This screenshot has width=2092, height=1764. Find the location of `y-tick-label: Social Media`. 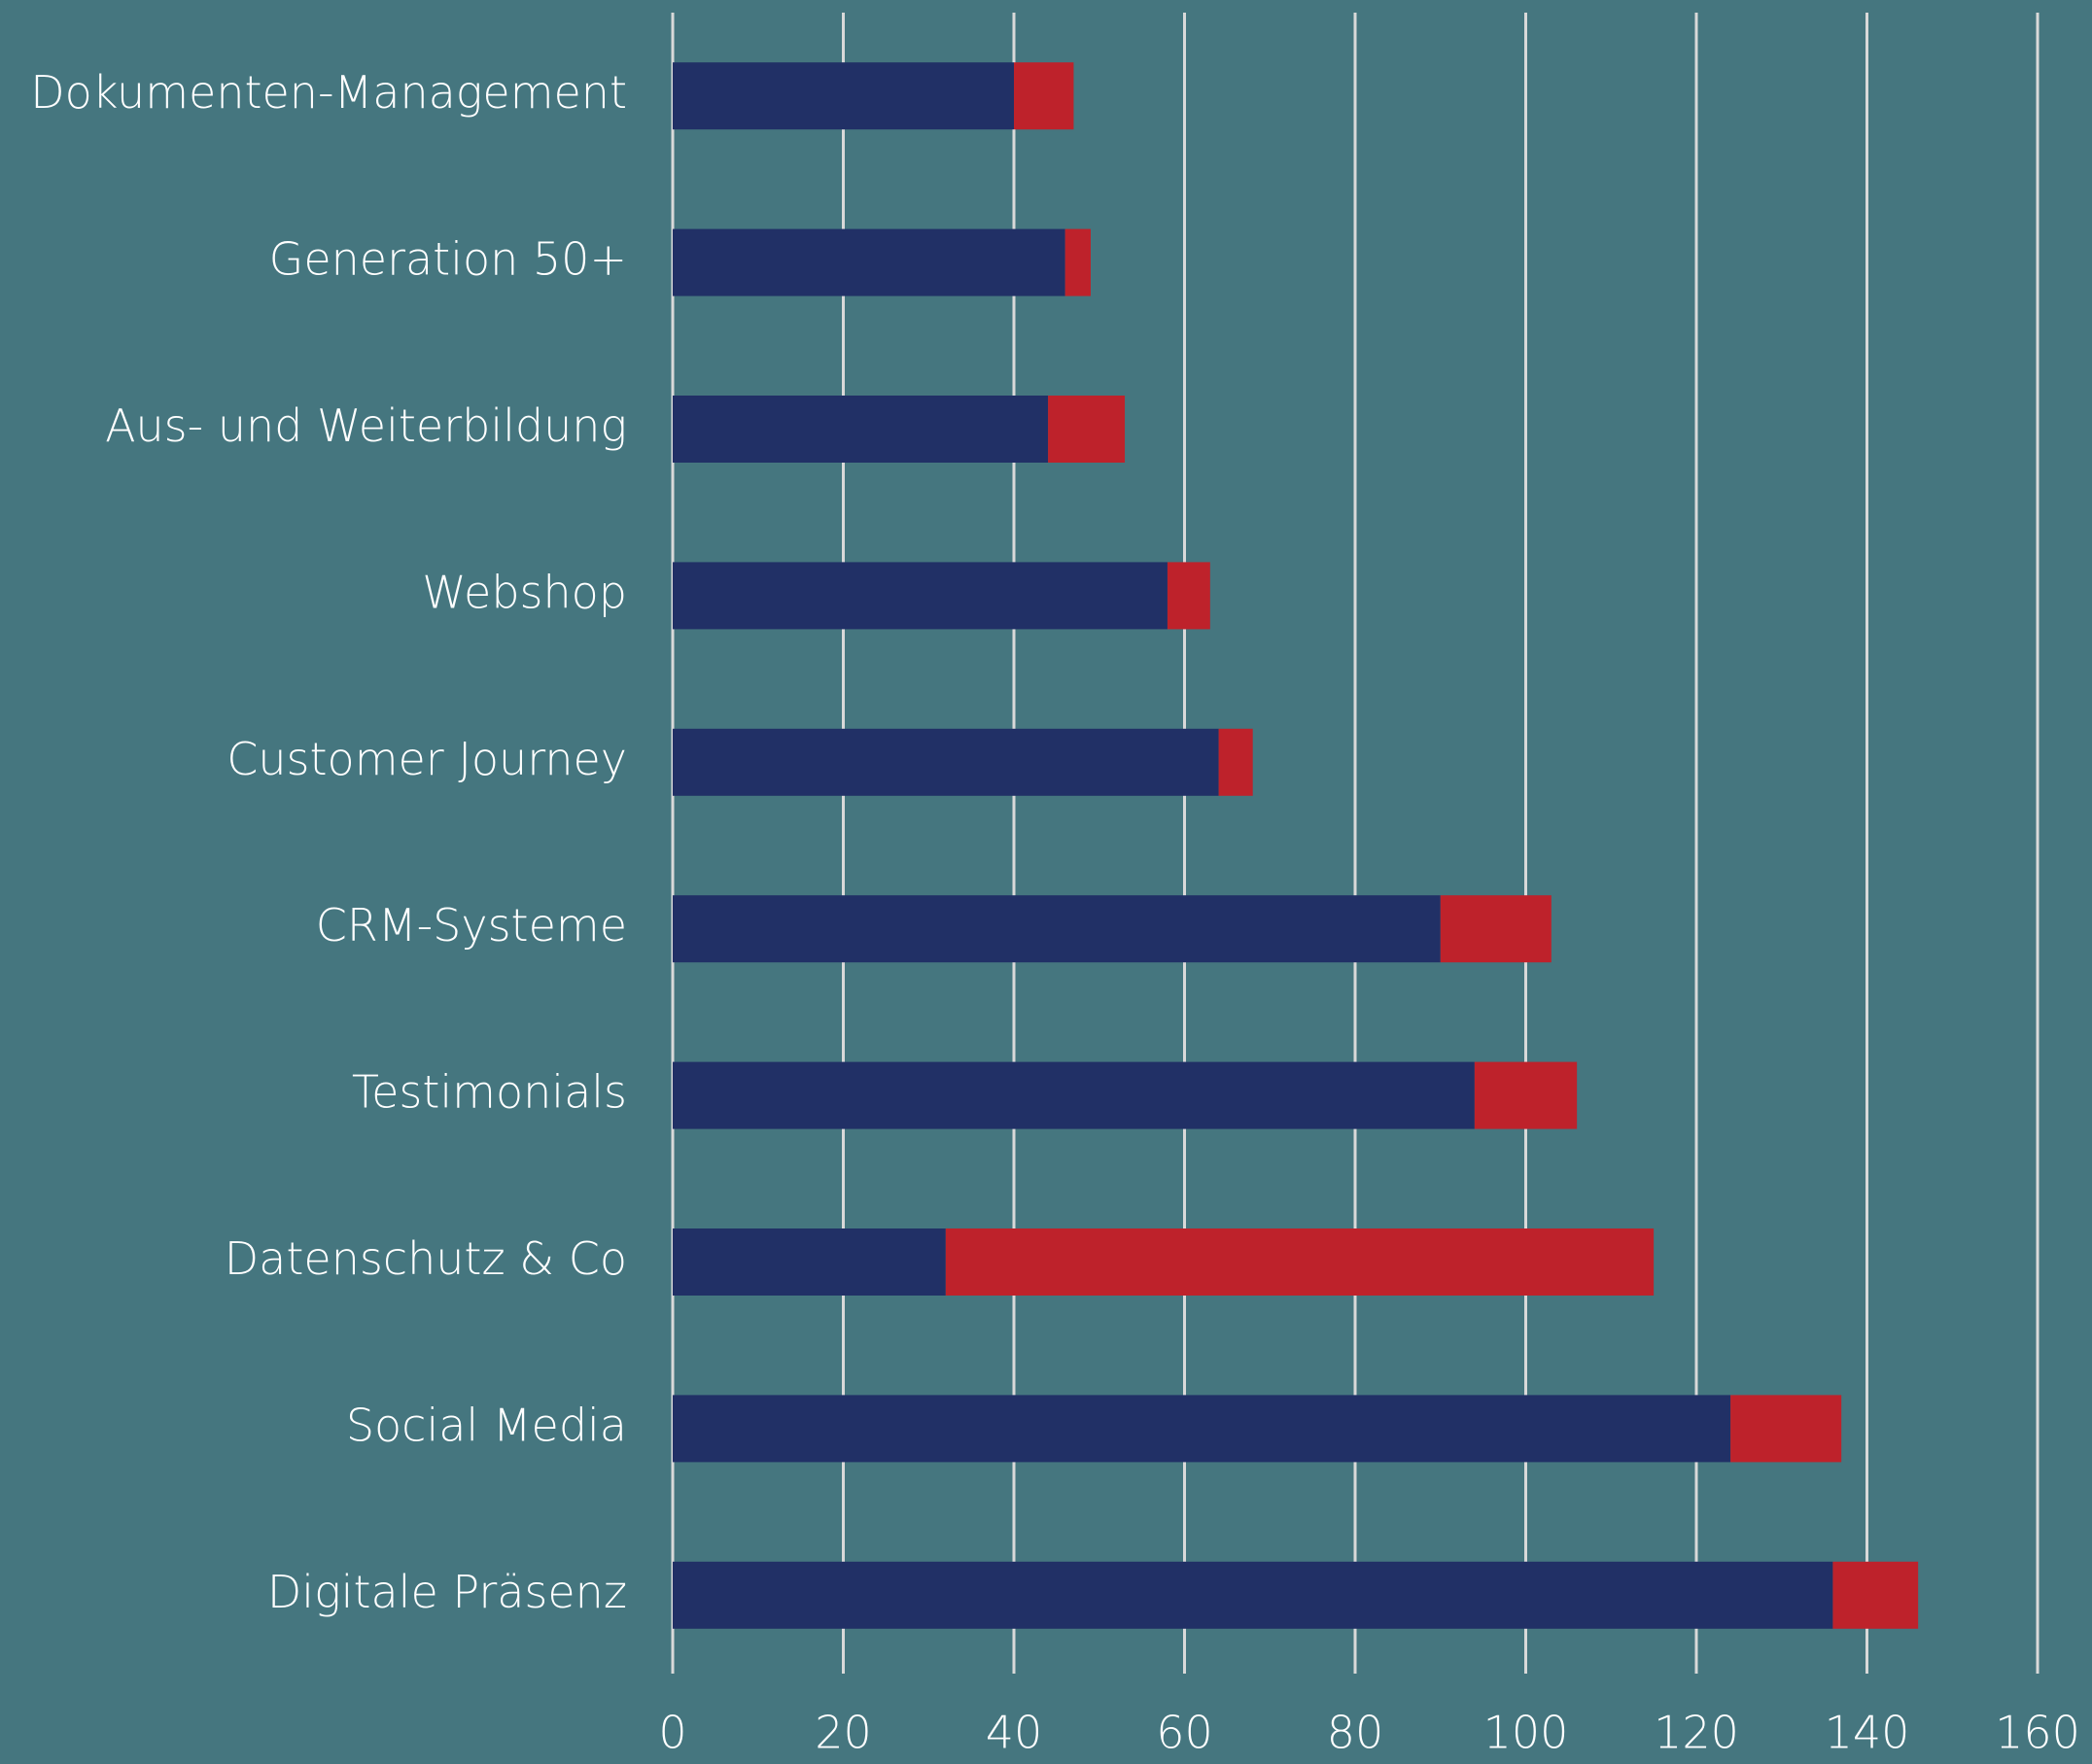

y-tick-label: Social Media is located at coordinates (486, 1425).